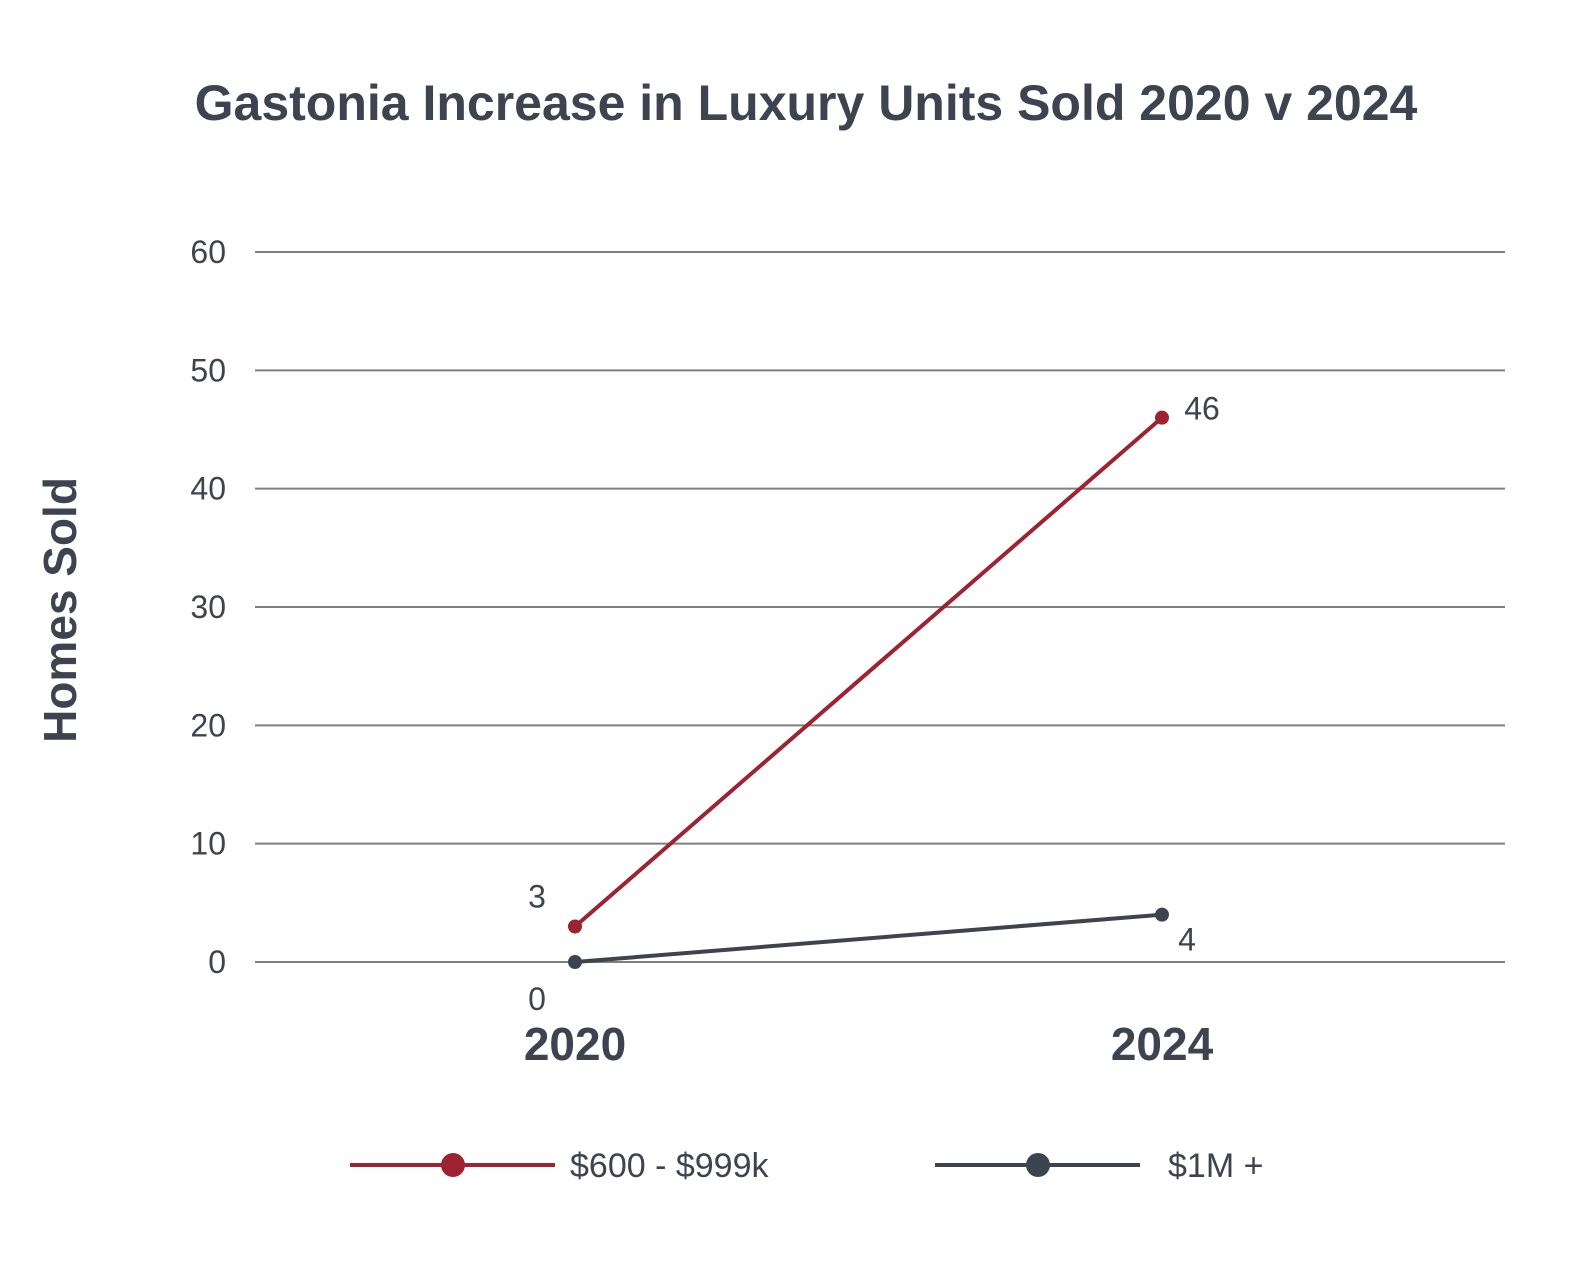 This screenshot has height=1278, width=1587. I want to click on series-2-point-2020, so click(575, 962).